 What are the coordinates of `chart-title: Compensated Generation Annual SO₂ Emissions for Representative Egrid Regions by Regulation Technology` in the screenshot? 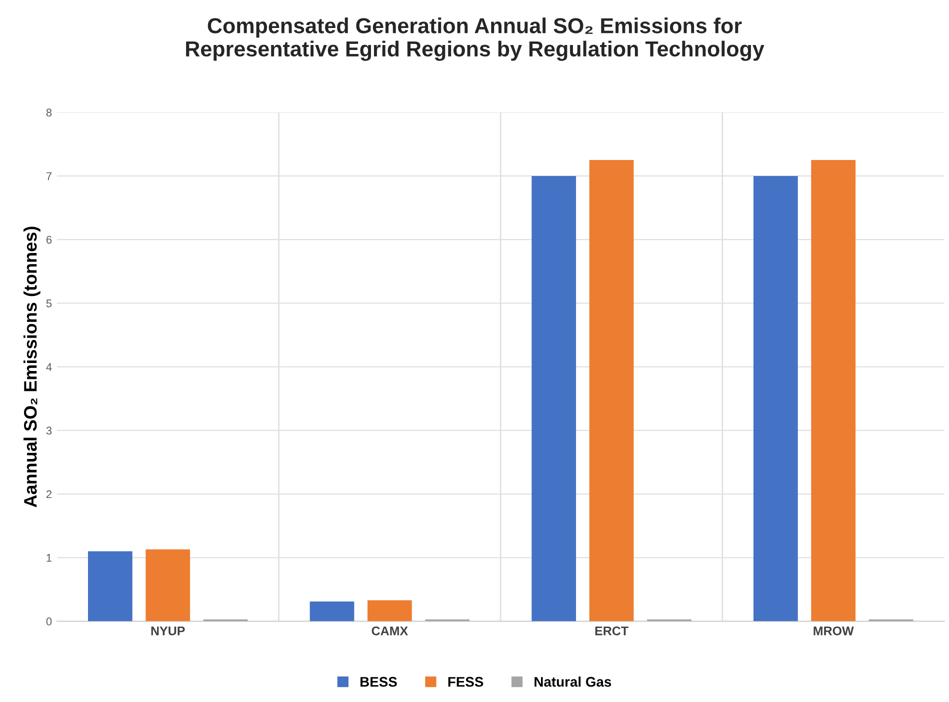 It's located at (475, 39).